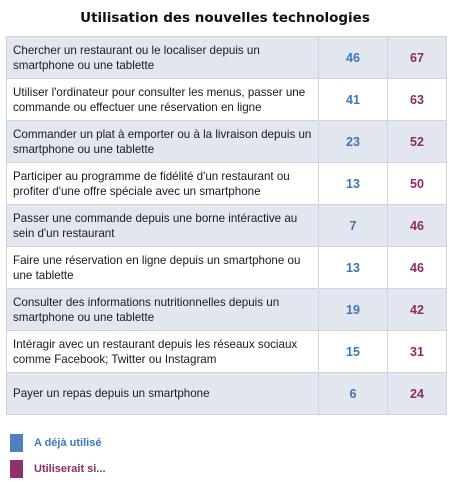 This screenshot has width=450, height=482. I want to click on legend-swatch-would, so click(16, 469).